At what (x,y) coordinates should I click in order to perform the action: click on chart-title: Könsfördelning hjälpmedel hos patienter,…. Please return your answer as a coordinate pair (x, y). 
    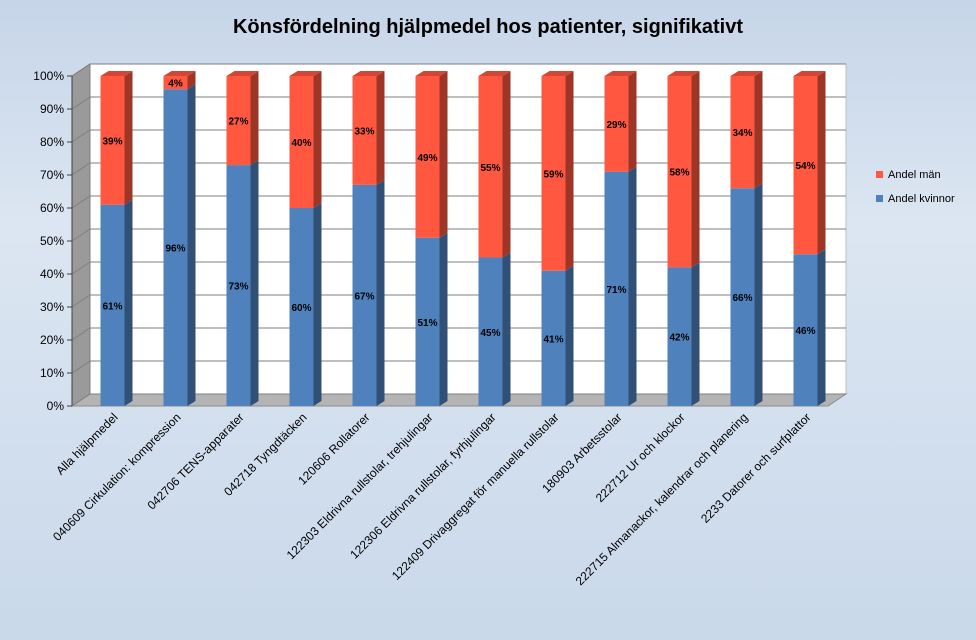
    Looking at the image, I should click on (488, 27).